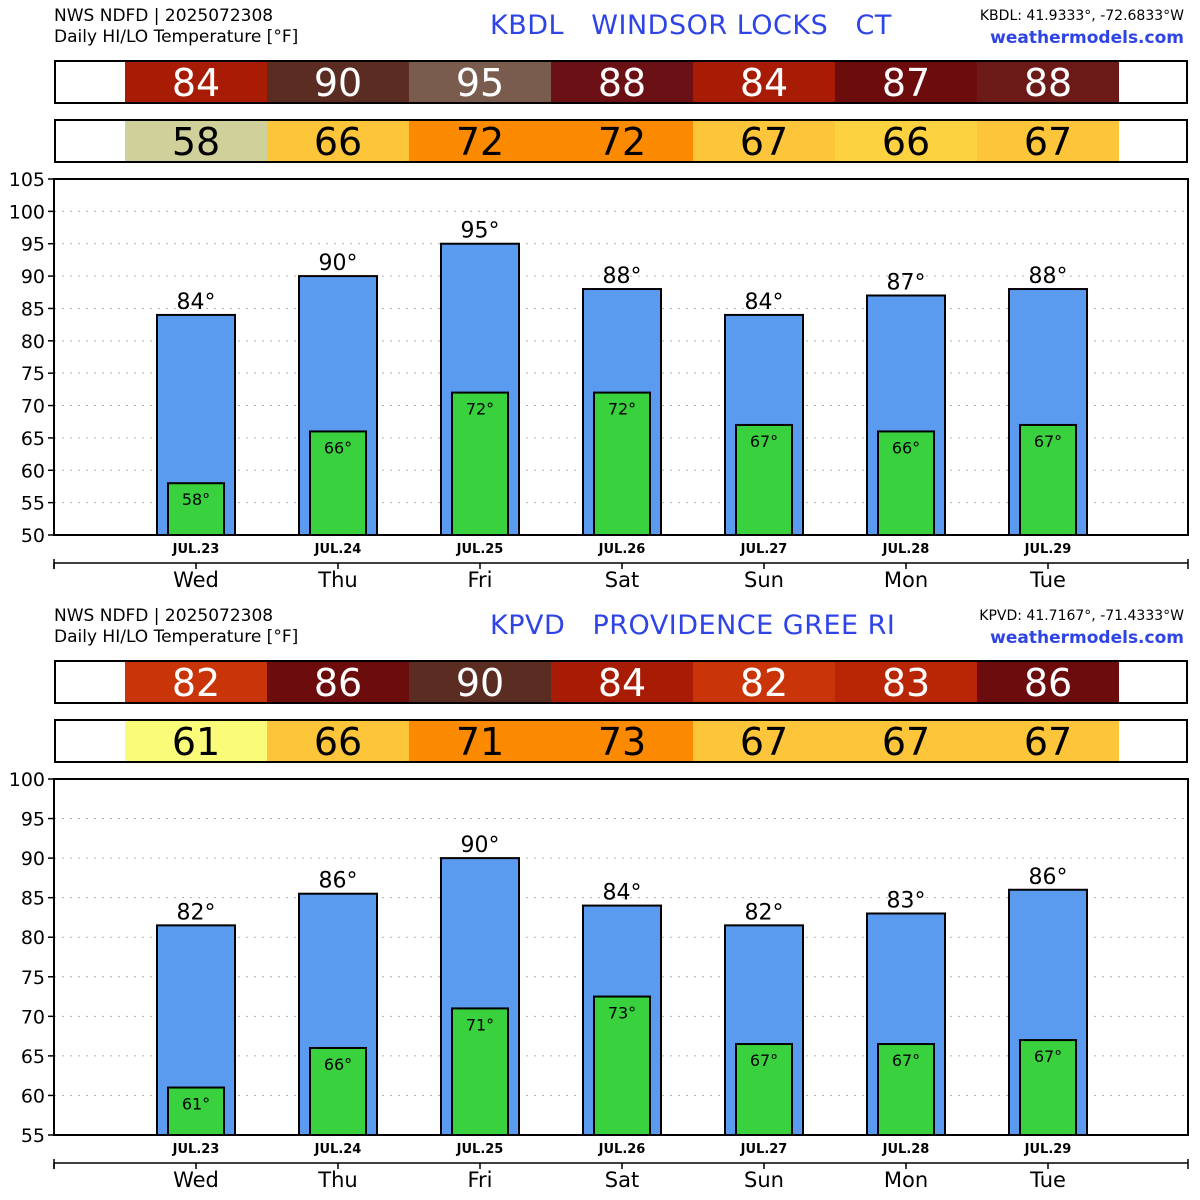  I want to click on lo-cell: 61, so click(196, 742).